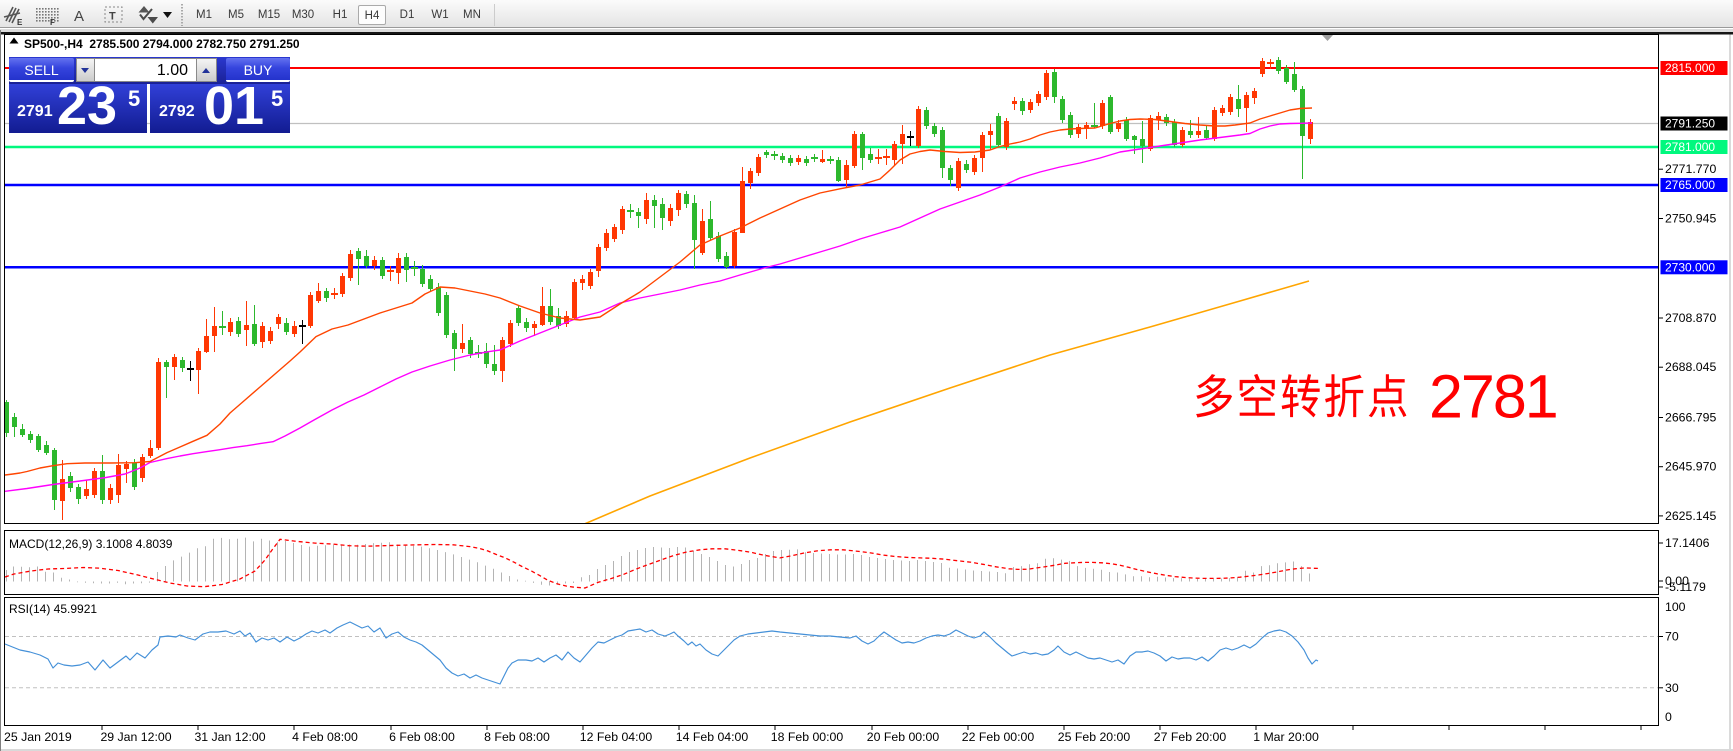 This screenshot has height=751, width=1733. I want to click on svg-text: 2688.045, so click(1690, 367).